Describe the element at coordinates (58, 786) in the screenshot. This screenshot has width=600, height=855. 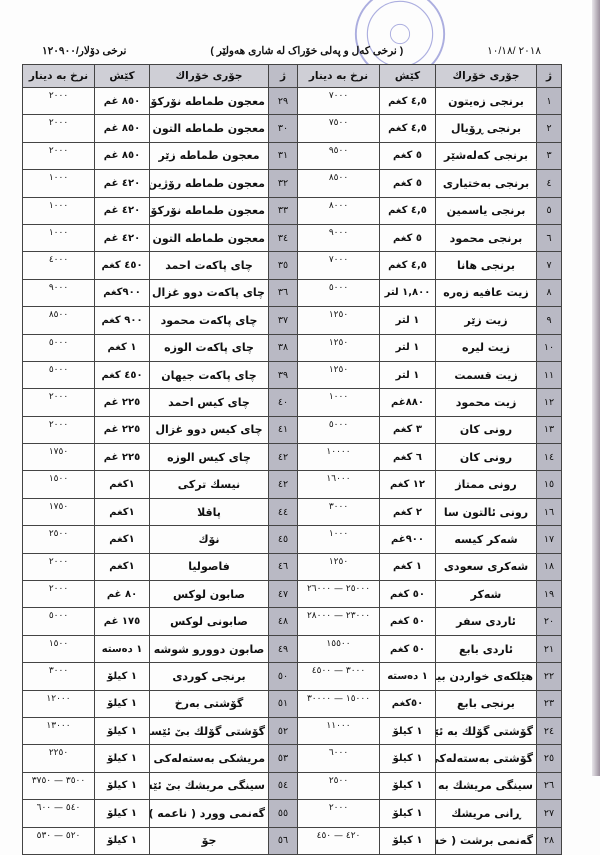
I see `item-price: ٣٥٠٠ — ٣٧٥٠` at that location.